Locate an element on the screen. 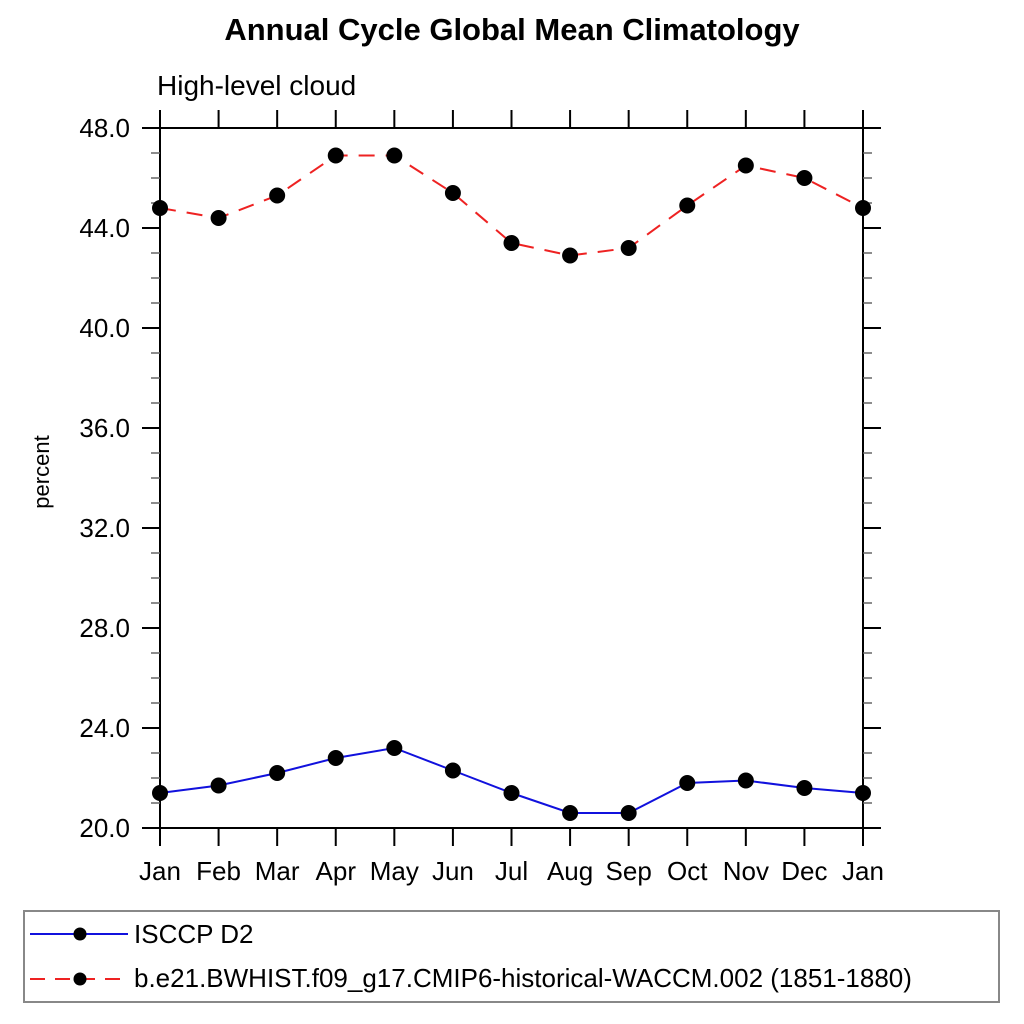  x-tick-label: Sep is located at coordinates (628, 871).